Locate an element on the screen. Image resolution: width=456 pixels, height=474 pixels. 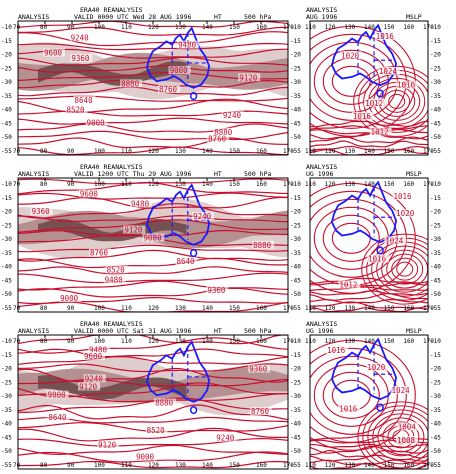
lon-tick-label-top: 140 is located at coordinates (369, 341).